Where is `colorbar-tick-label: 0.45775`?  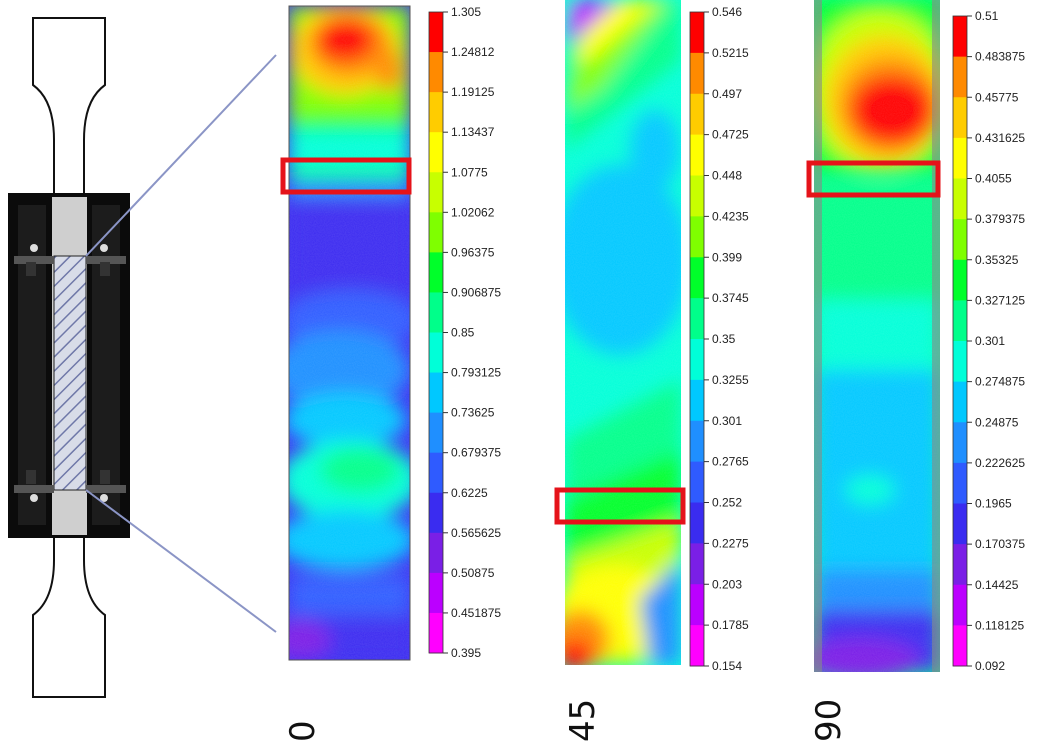 colorbar-tick-label: 0.45775 is located at coordinates (997, 97).